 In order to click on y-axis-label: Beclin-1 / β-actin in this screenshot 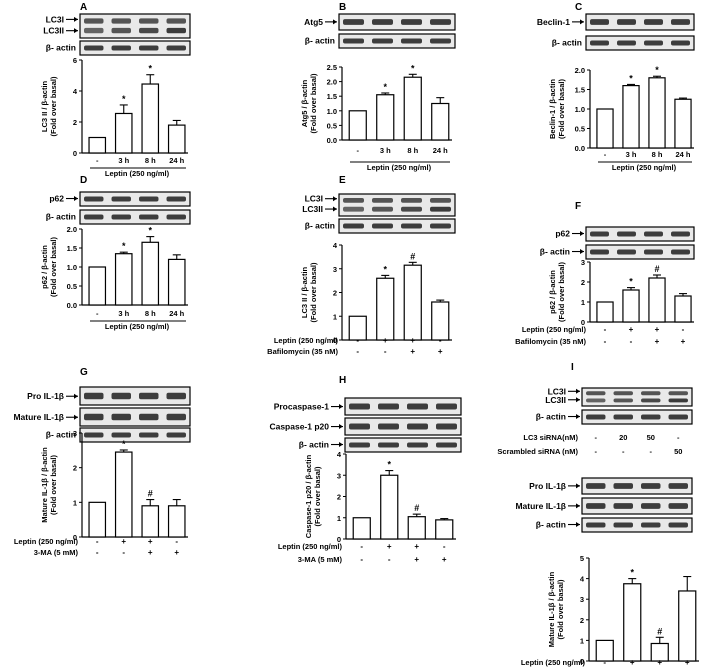, I will do `click(552, 109)`.